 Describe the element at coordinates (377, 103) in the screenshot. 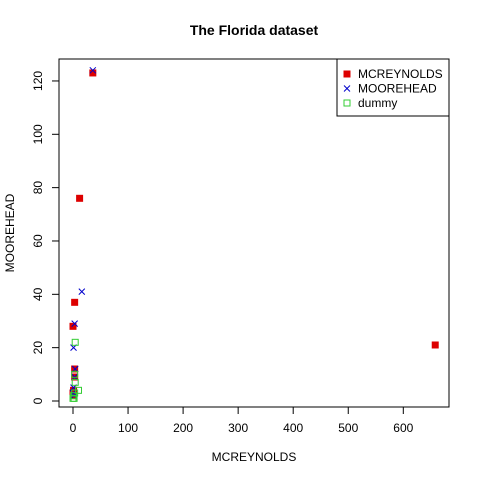

I see `legend-label-dummy: dummy` at that location.